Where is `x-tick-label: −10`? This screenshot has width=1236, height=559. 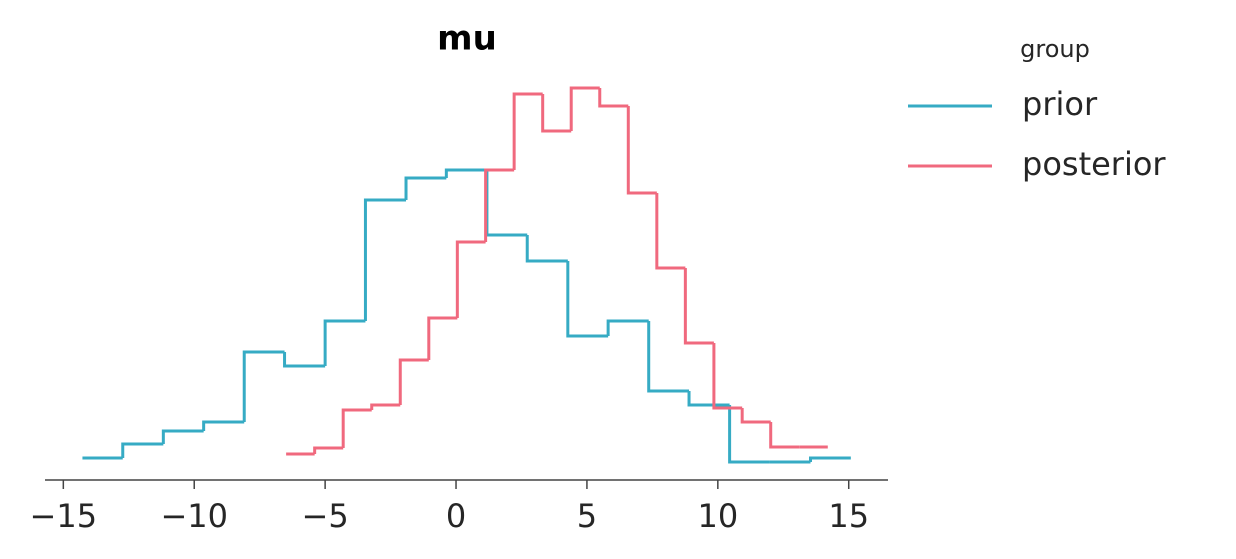
x-tick-label: −10 is located at coordinates (194, 516).